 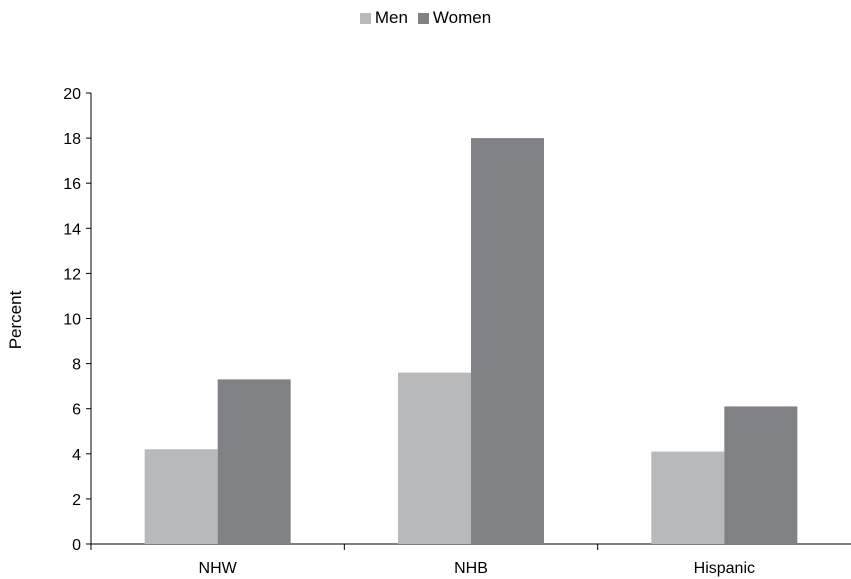 I want to click on bar-men-nhb, so click(x=434, y=458).